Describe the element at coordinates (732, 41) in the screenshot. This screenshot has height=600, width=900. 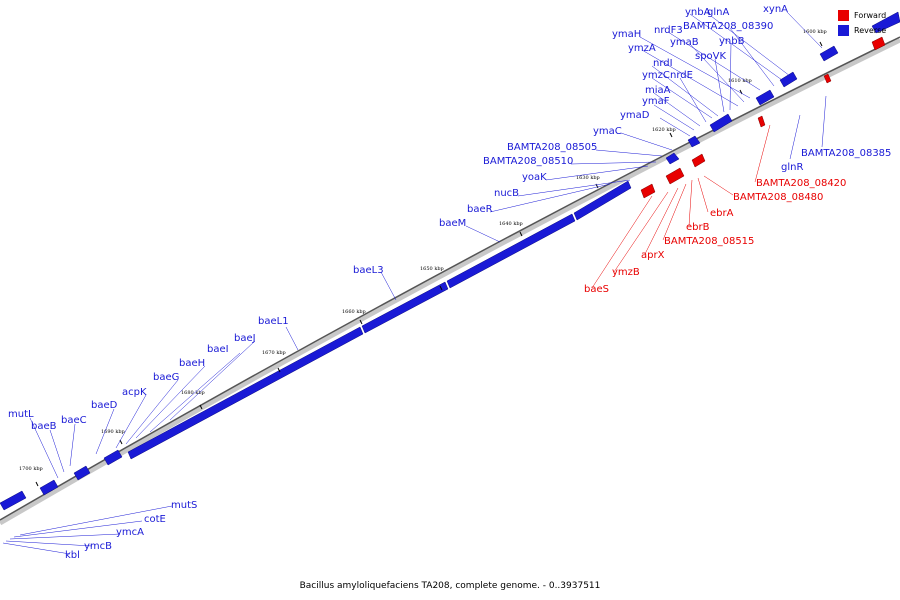
I see `gene-label: ynbB` at that location.